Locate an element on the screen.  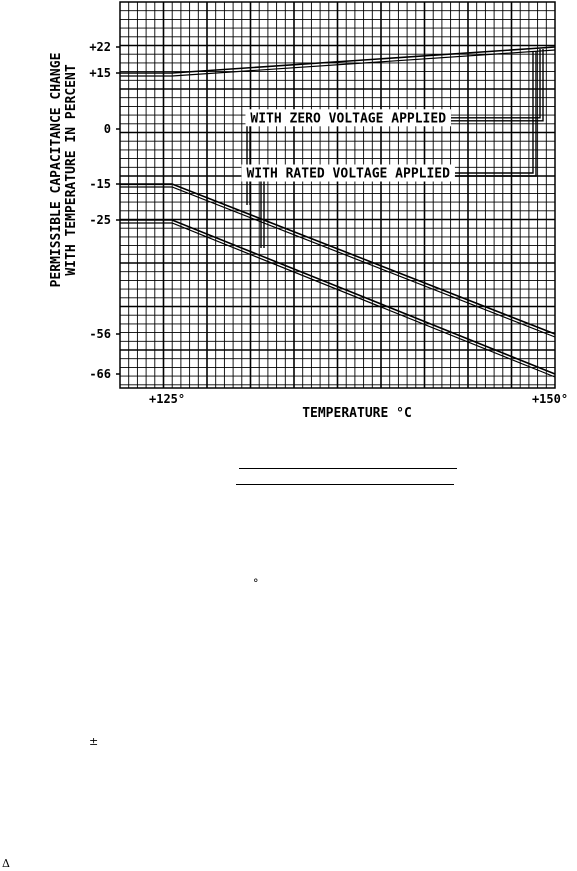
plus-minus-glyph: ± is located at coordinates (94, 741).